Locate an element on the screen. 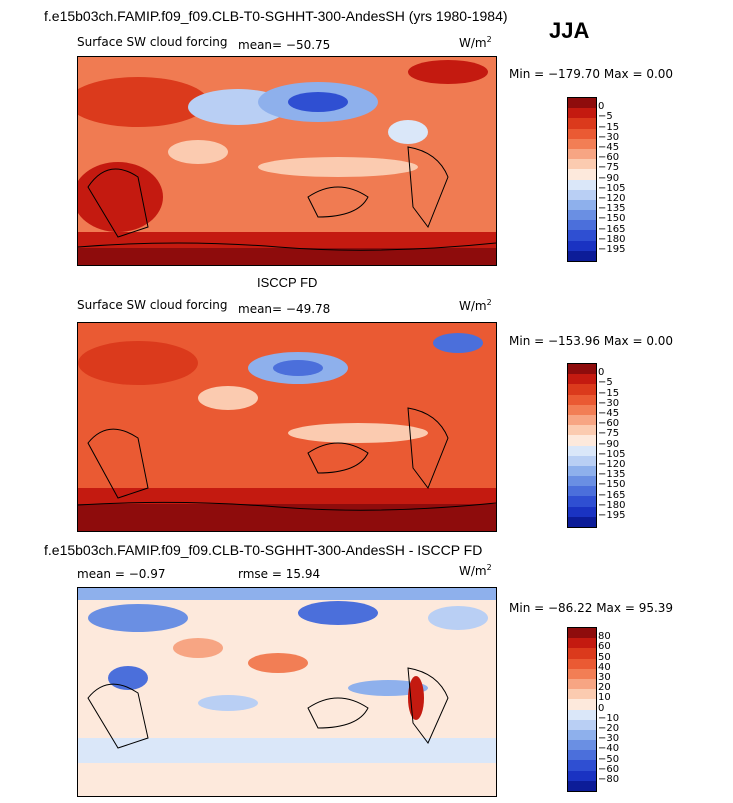 The width and height of the screenshot is (733, 803). panel2-units: W/m2 is located at coordinates (475, 305).